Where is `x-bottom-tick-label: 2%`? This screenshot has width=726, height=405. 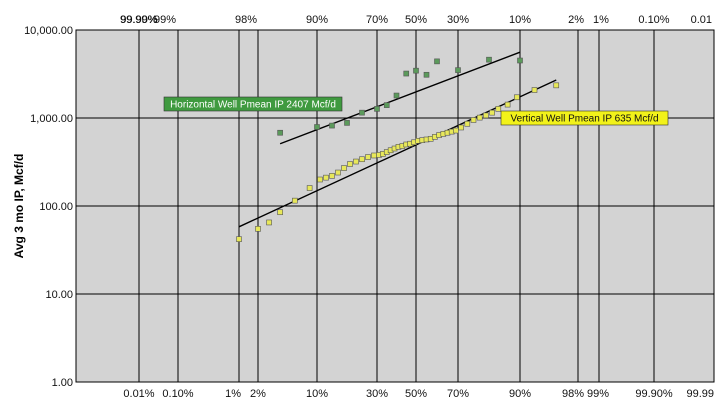 x-bottom-tick-label: 2% is located at coordinates (258, 394).